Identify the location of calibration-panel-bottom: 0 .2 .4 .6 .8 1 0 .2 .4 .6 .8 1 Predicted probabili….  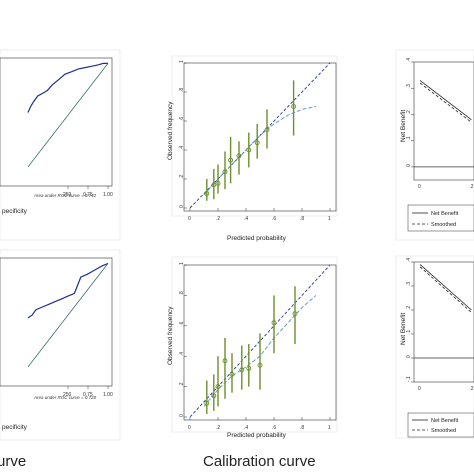
(252, 347).